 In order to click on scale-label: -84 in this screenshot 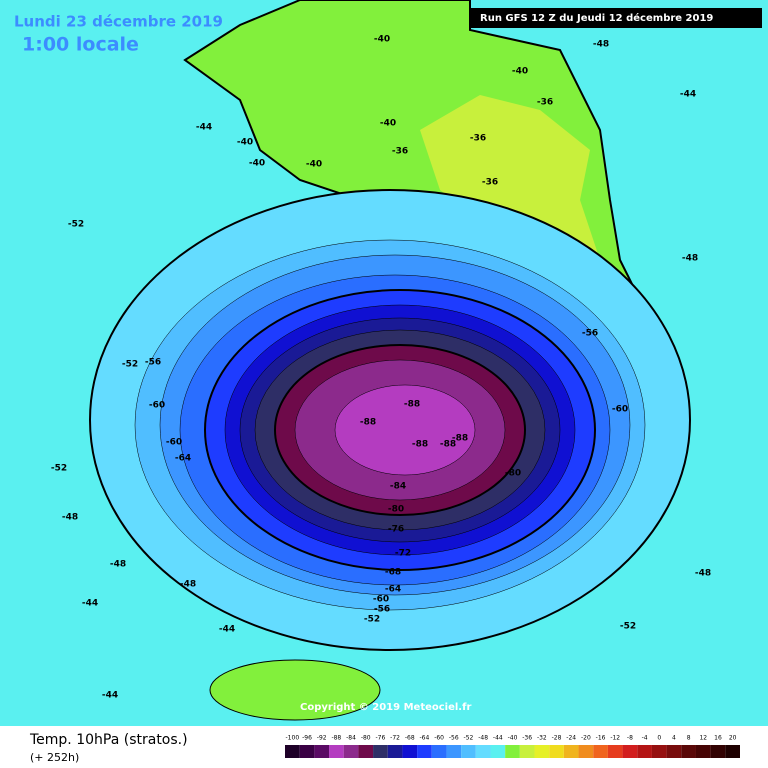, I will do `click(351, 738)`.